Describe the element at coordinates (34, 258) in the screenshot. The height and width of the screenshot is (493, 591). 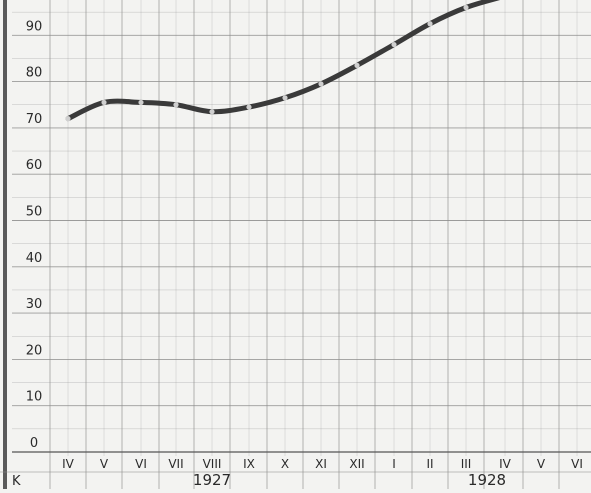
I see `y-tick-label: 40` at that location.